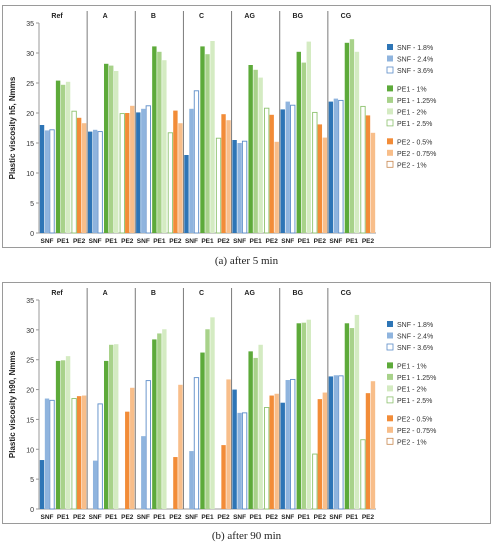  Describe the element at coordinates (414, 124) in the screenshot. I see `legend-label: PE1 - 2.5%` at that location.